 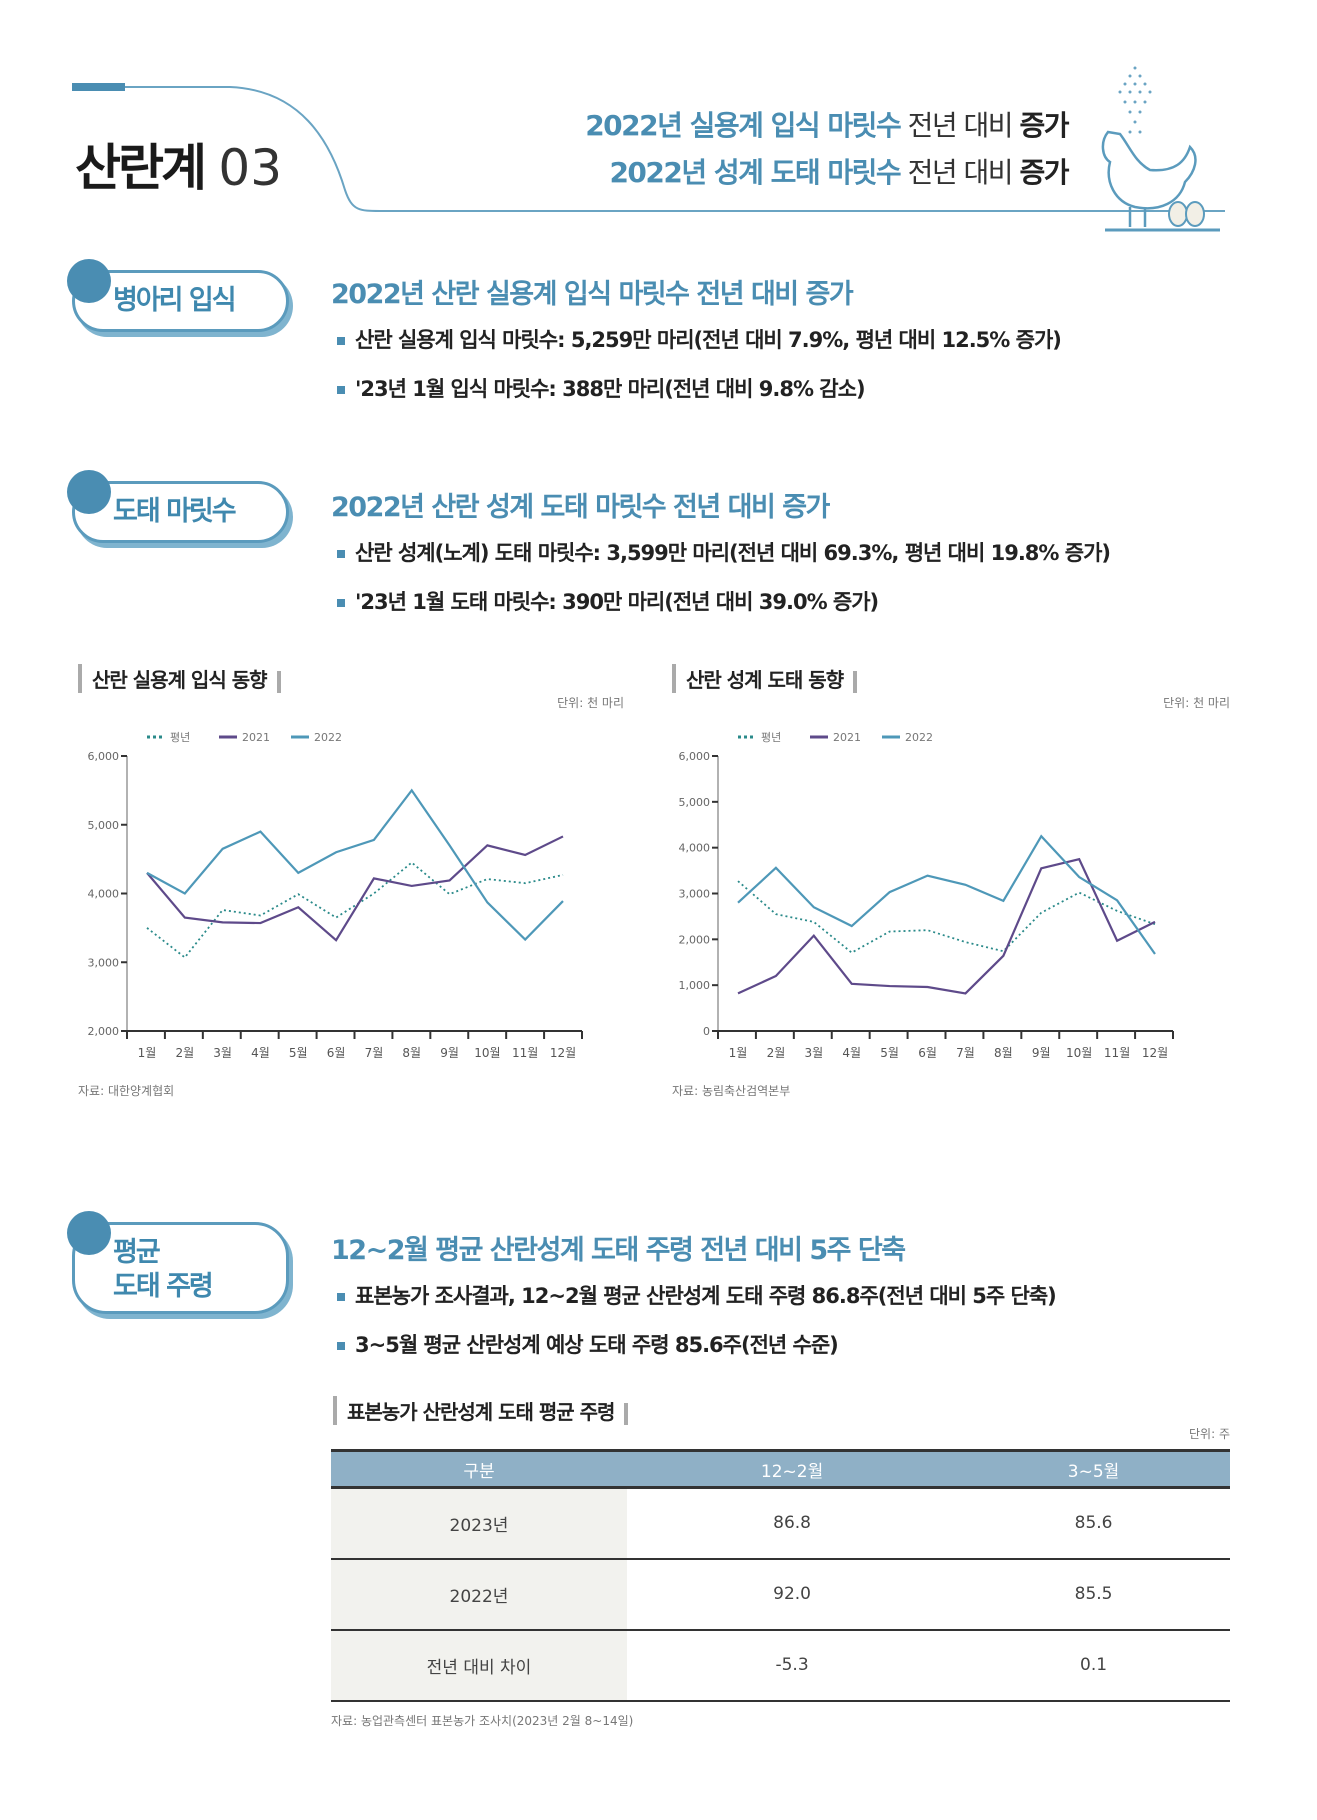 I want to click on badge-chick-placement: 병아리 입식, so click(x=178, y=295).